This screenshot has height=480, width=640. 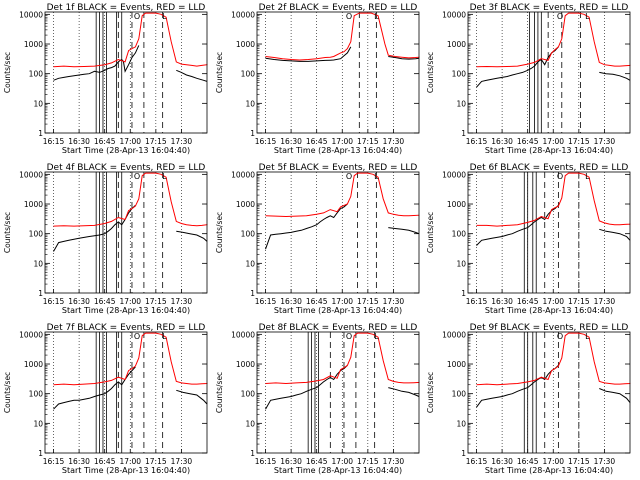 I want to click on panel-title: Det 9f BLACK = Events, RED = LLD, so click(x=549, y=328).